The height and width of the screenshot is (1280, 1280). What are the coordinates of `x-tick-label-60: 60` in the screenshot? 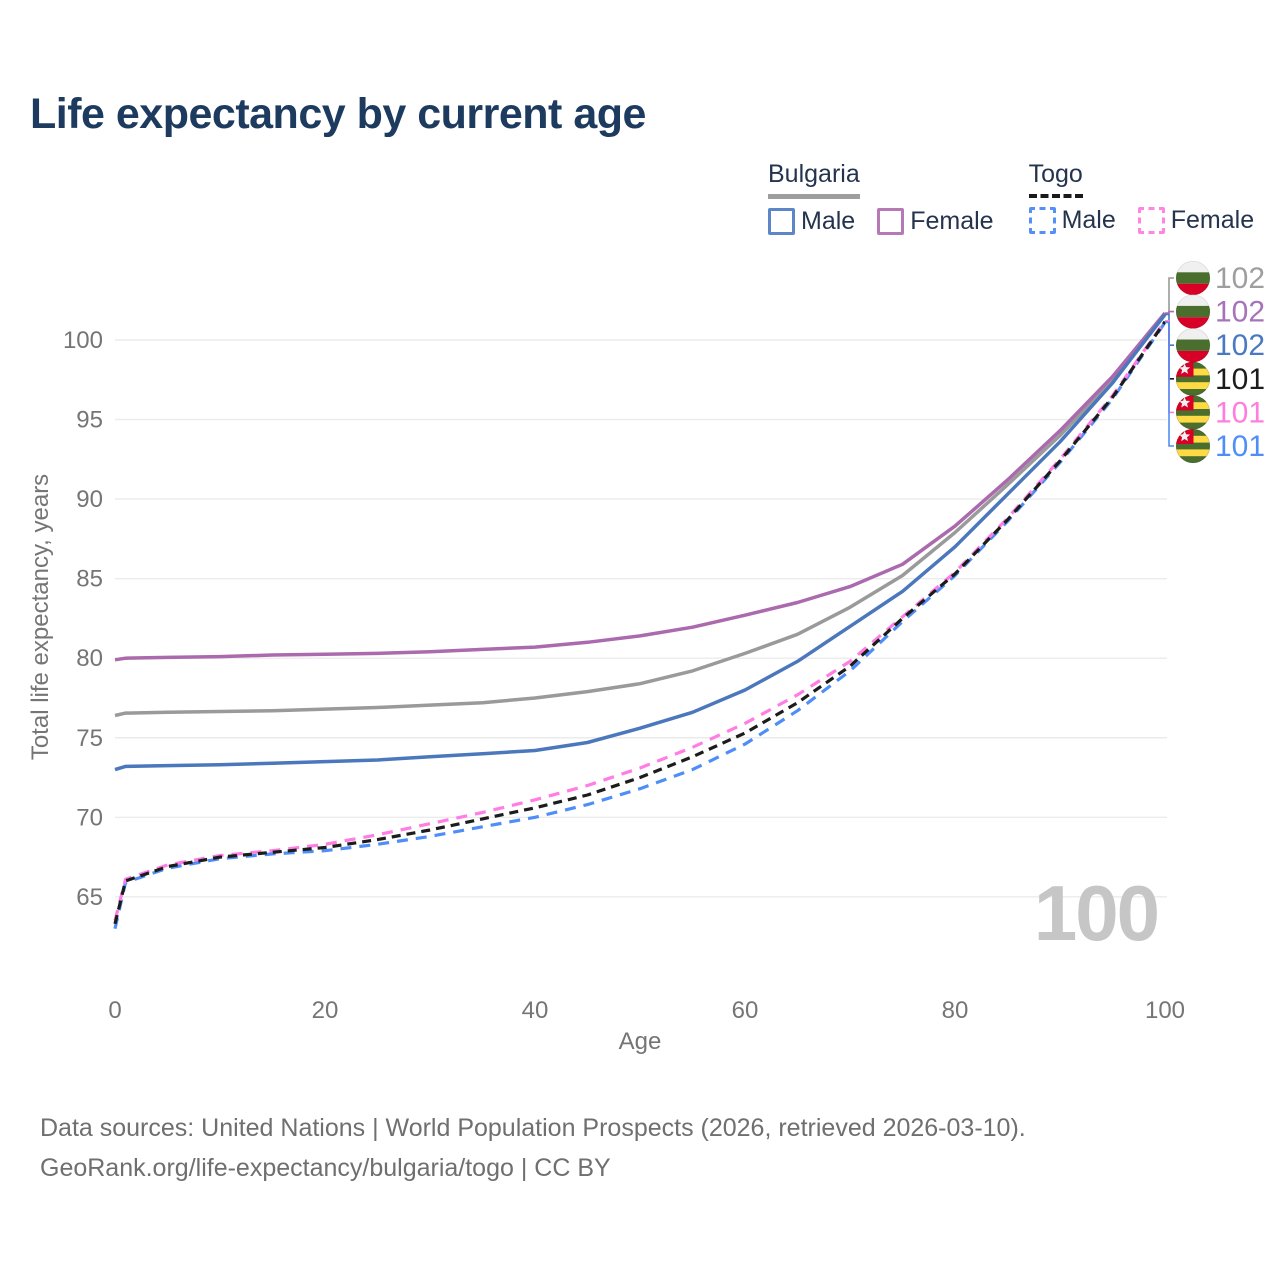 It's located at (745, 1010).